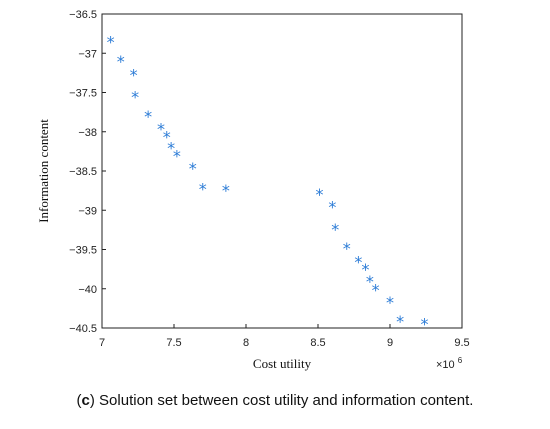 Image resolution: width=550 pixels, height=429 pixels. What do you see at coordinates (87, 54) in the screenshot?
I see `y-tick-label: −37` at bounding box center [87, 54].